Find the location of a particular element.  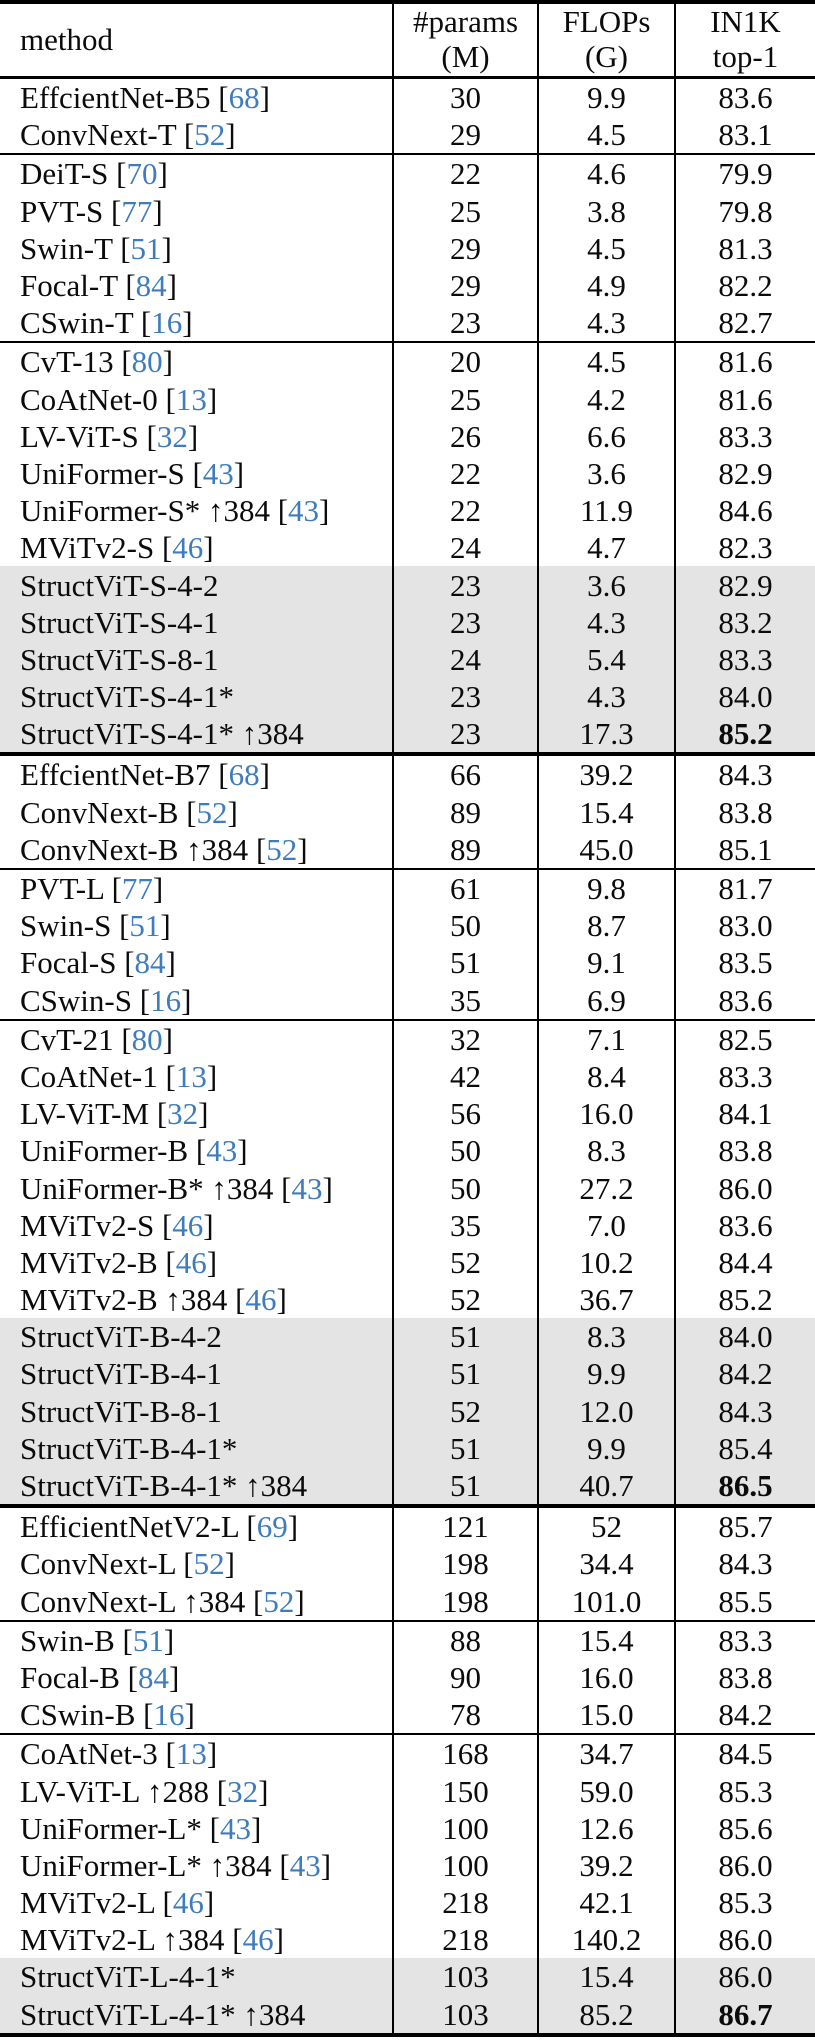

method-cell: StructViT-L-4-1* ↑384 is located at coordinates (196, 2016).